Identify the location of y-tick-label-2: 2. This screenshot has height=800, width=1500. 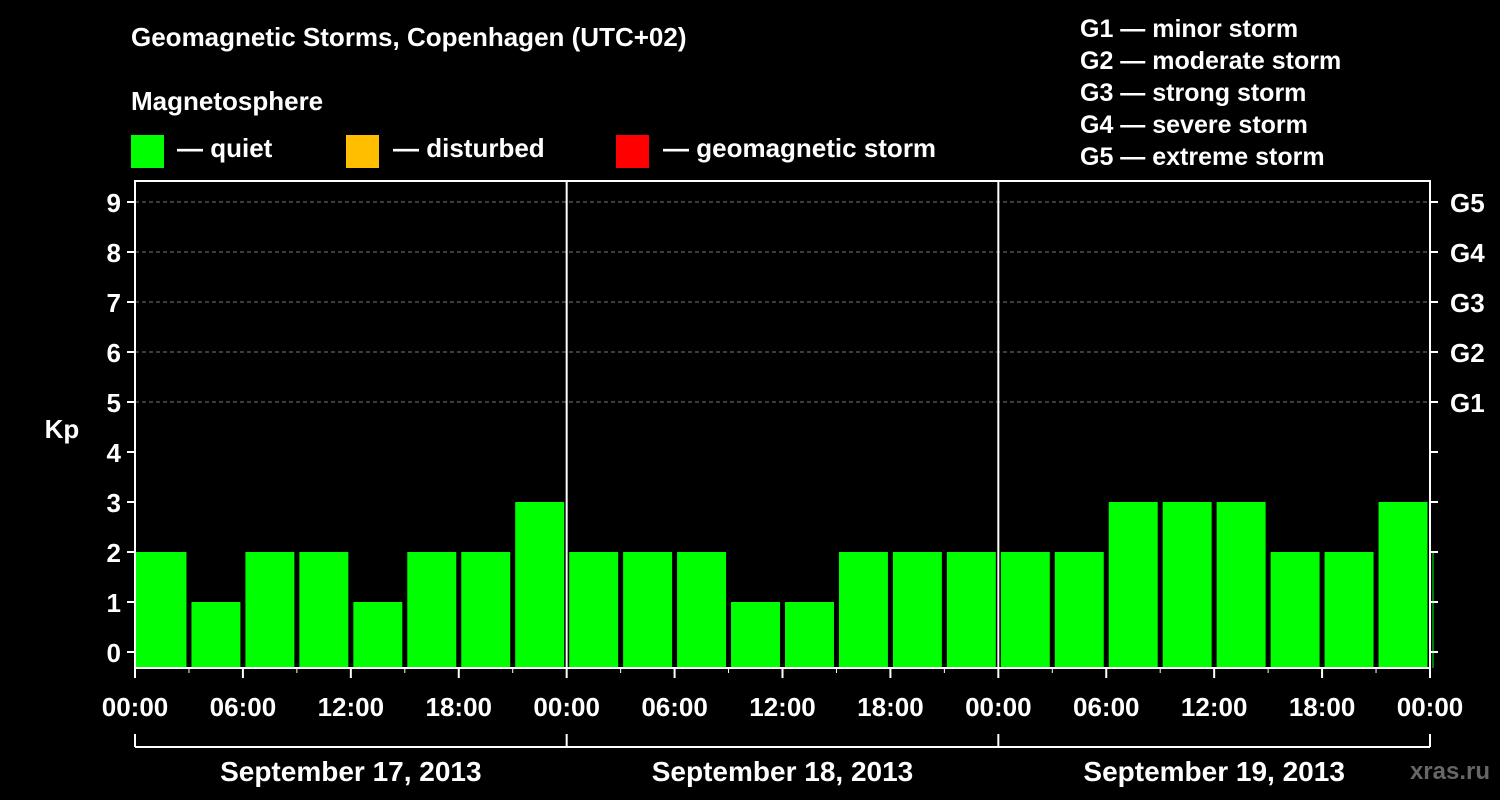
(114, 553).